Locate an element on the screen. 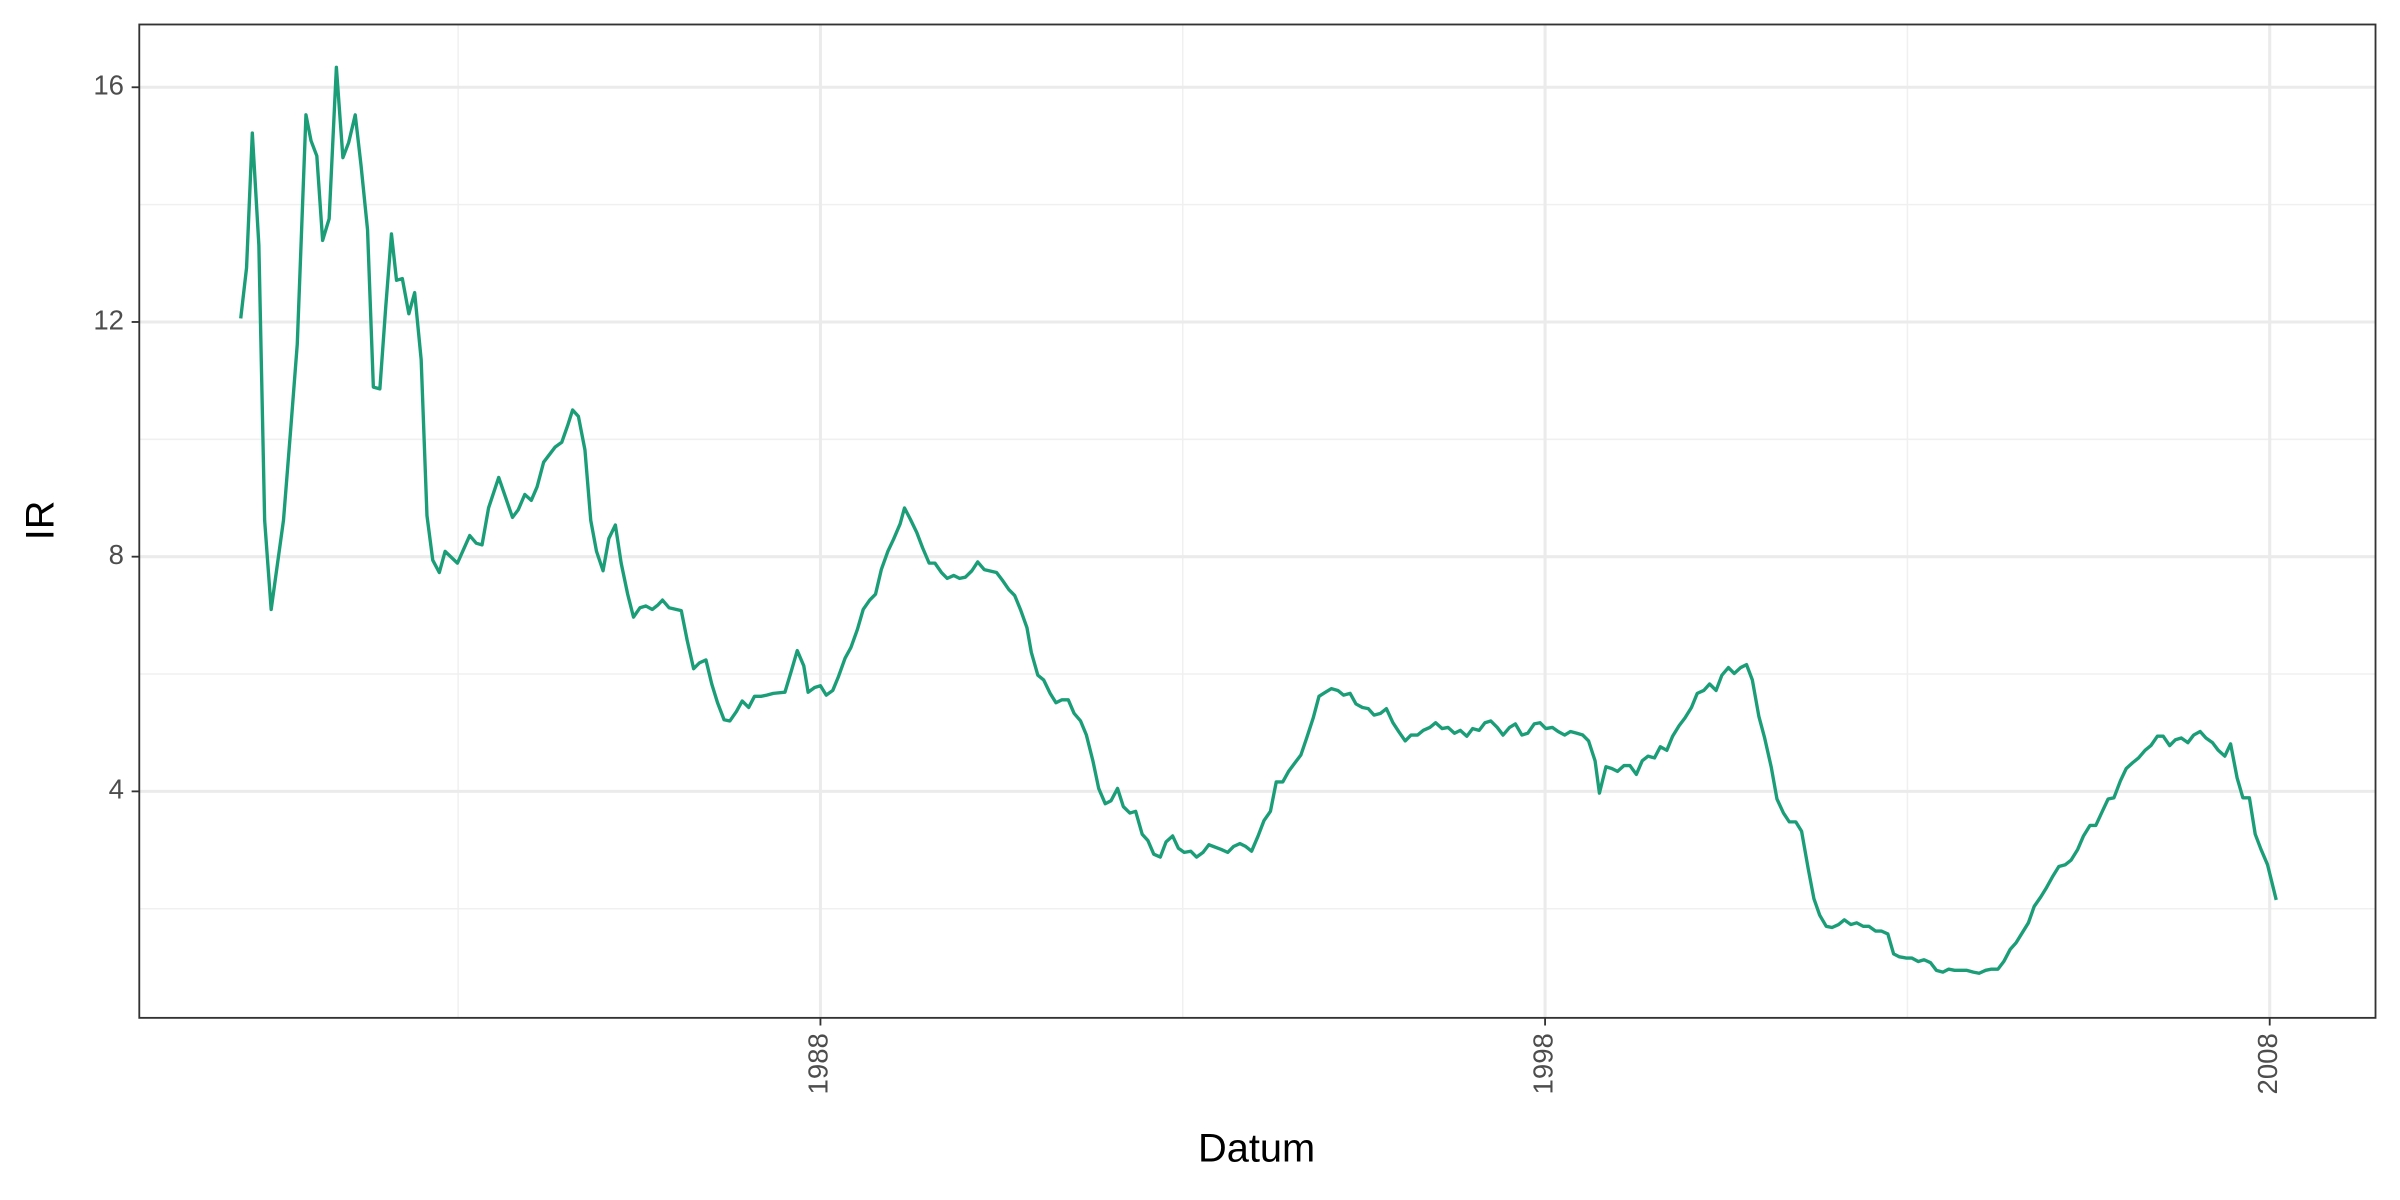 The width and height of the screenshot is (2400, 1200). y-axis-title: IR is located at coordinates (40, 521).